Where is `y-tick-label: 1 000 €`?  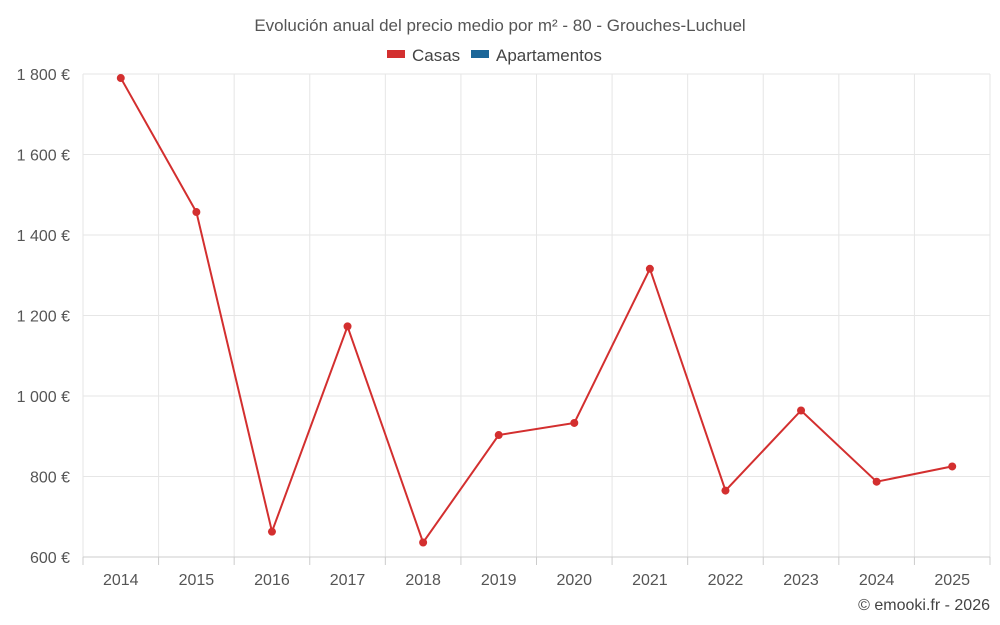 y-tick-label: 1 000 € is located at coordinates (43, 397).